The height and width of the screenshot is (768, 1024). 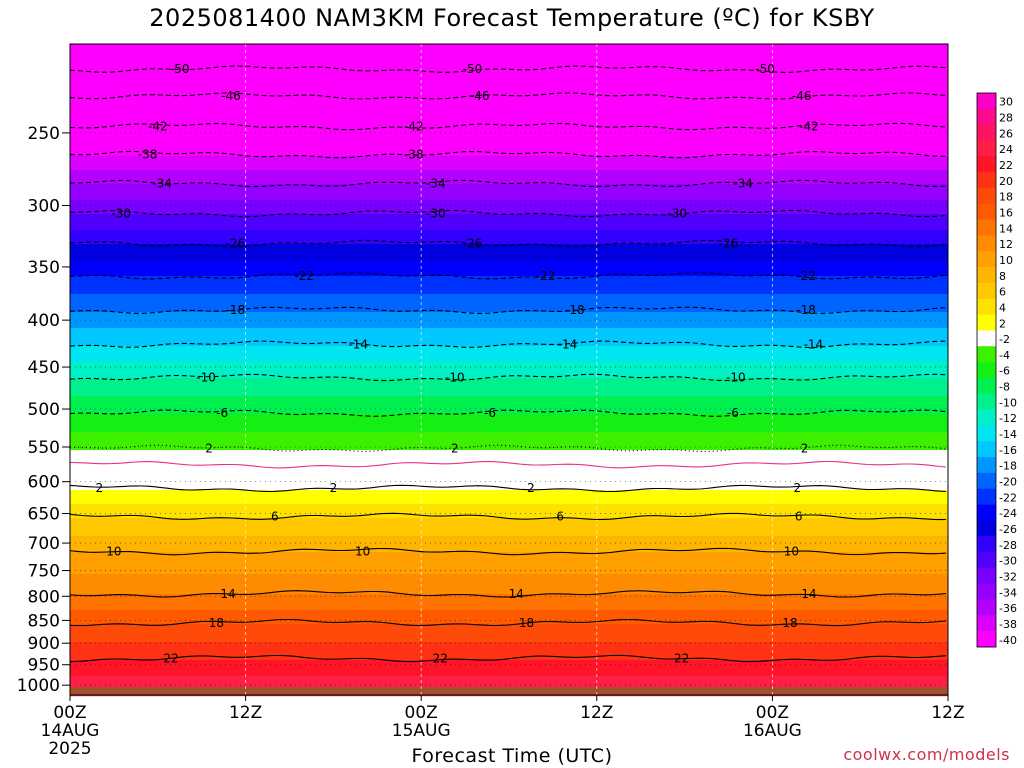 What do you see at coordinates (44, 597) in the screenshot?
I see `y-tick-label: 800` at bounding box center [44, 597].